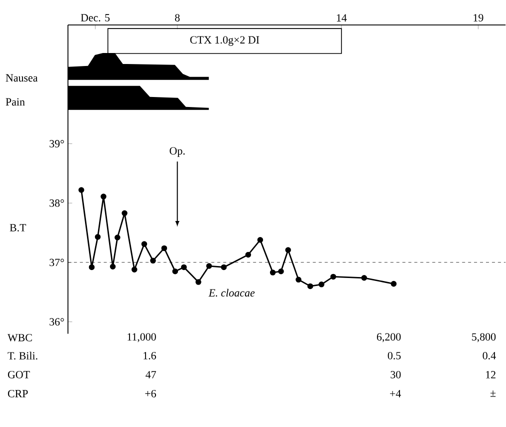  I want to click on annotation: CTX 1.0g×2 DI, so click(225, 41).